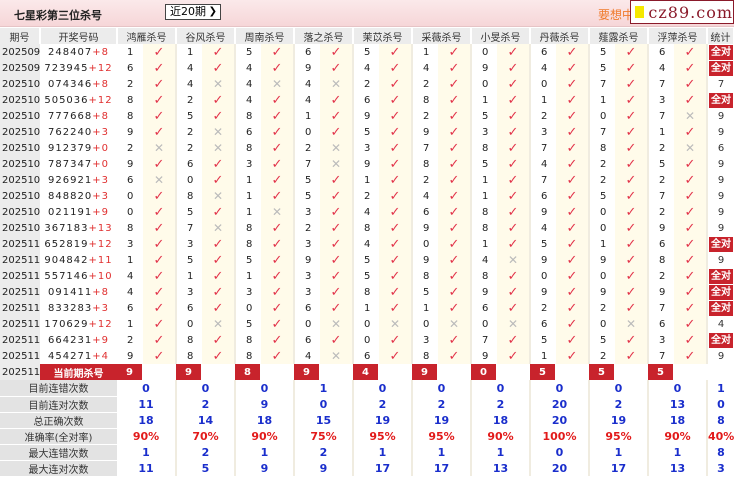  I want to click on draw-numbers: 787347+0, so click(78, 164).